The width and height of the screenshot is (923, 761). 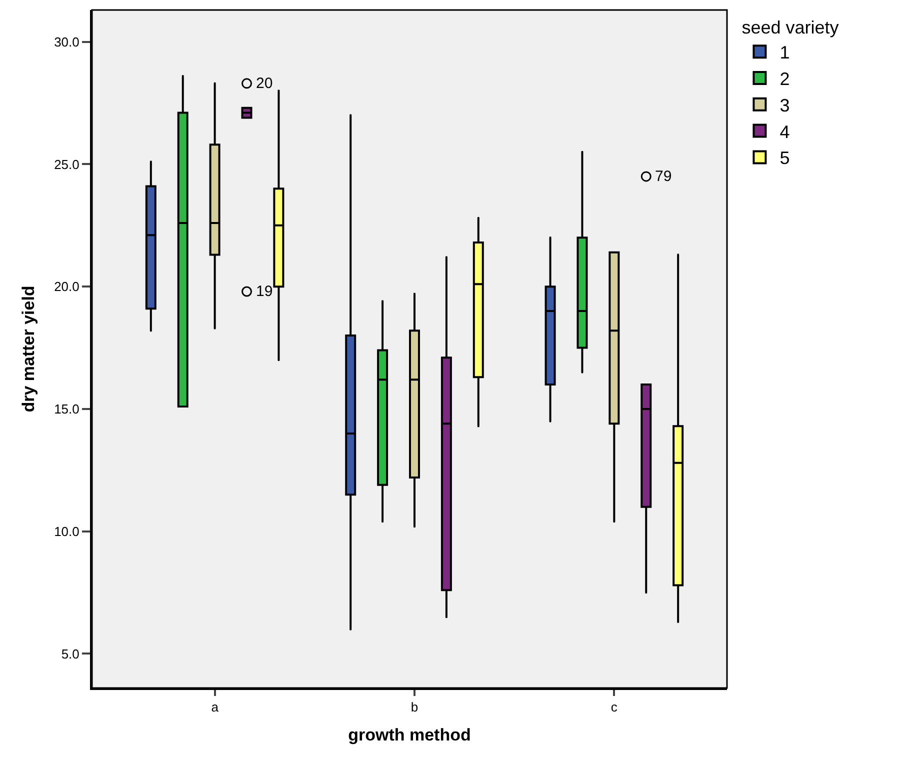 What do you see at coordinates (264, 83) in the screenshot?
I see `annotation: 20` at bounding box center [264, 83].